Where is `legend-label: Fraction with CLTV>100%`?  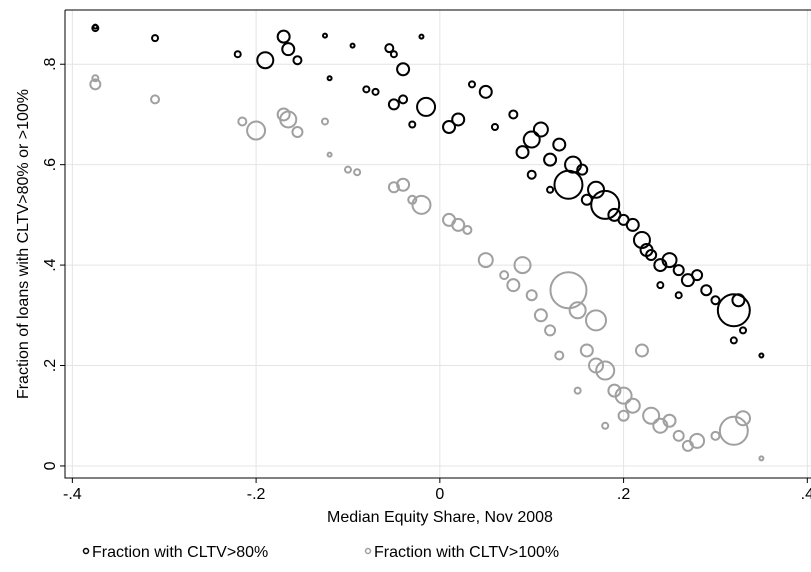
legend-label: Fraction with CLTV>100% is located at coordinates (466, 552).